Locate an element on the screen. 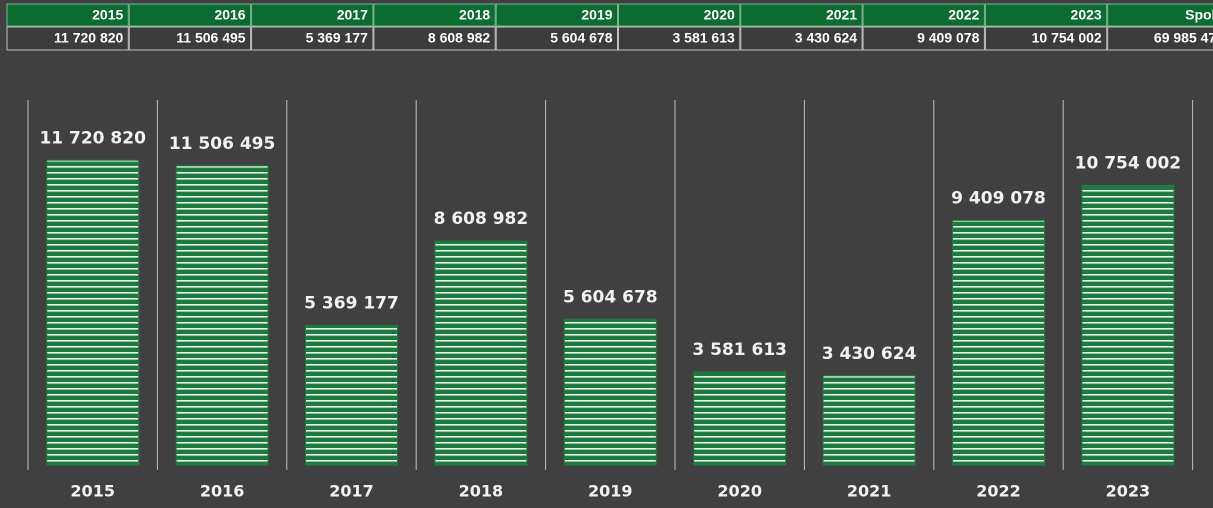 The height and width of the screenshot is (508, 1213). data-label: 5 369 177 is located at coordinates (351, 303).